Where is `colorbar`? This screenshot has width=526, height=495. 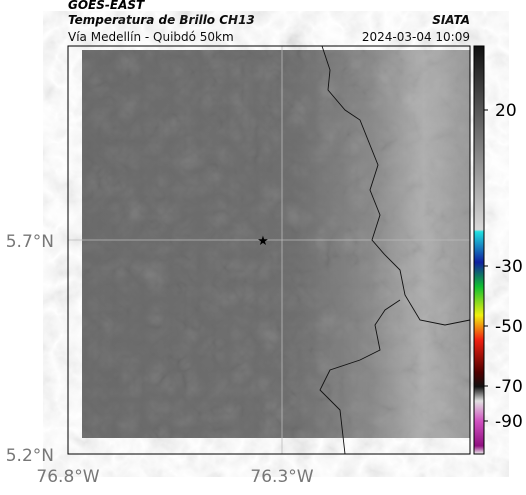 colorbar is located at coordinates (479, 250).